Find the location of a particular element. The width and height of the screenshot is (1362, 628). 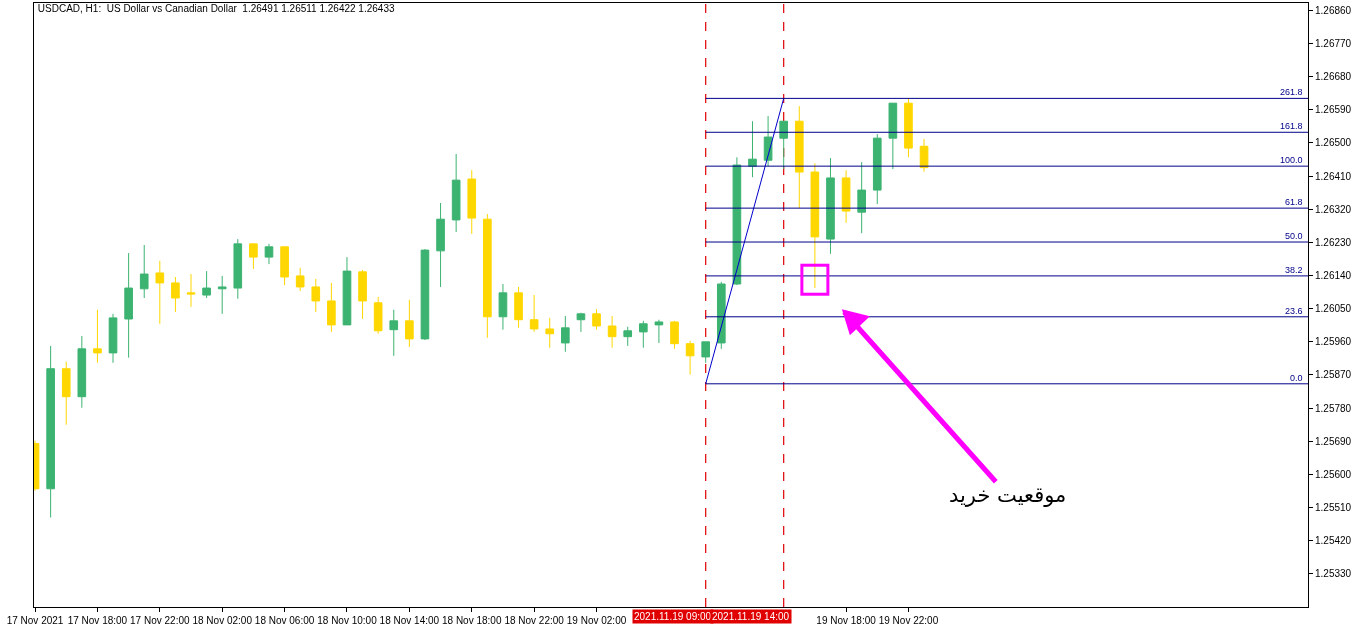

series-label: 23.6 is located at coordinates (1294, 311).